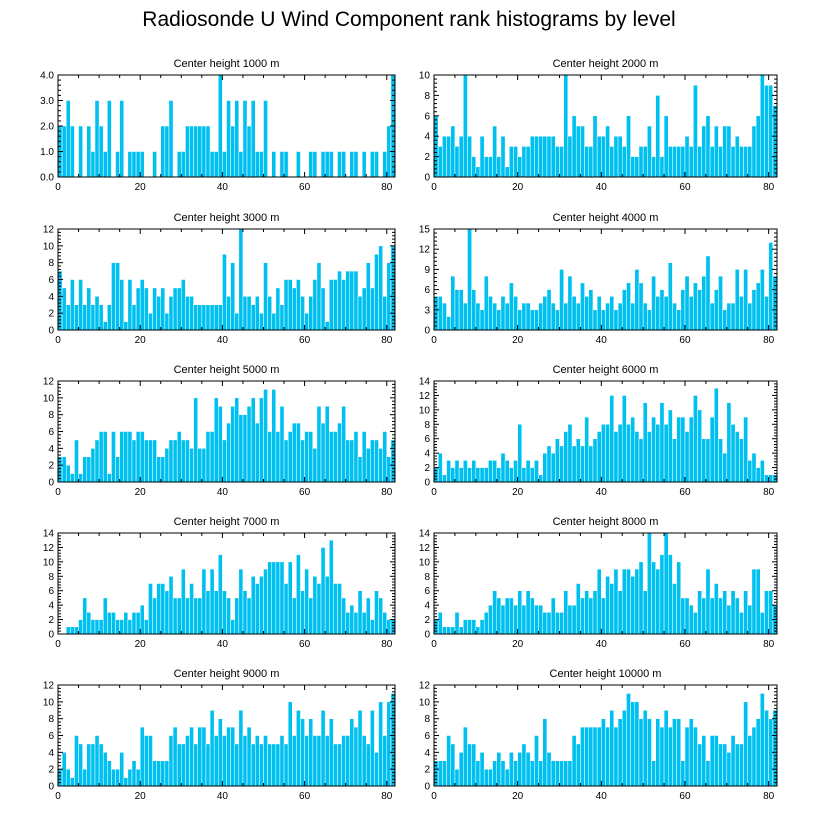  I want to click on y-tick-label: 2, so click(427, 468).